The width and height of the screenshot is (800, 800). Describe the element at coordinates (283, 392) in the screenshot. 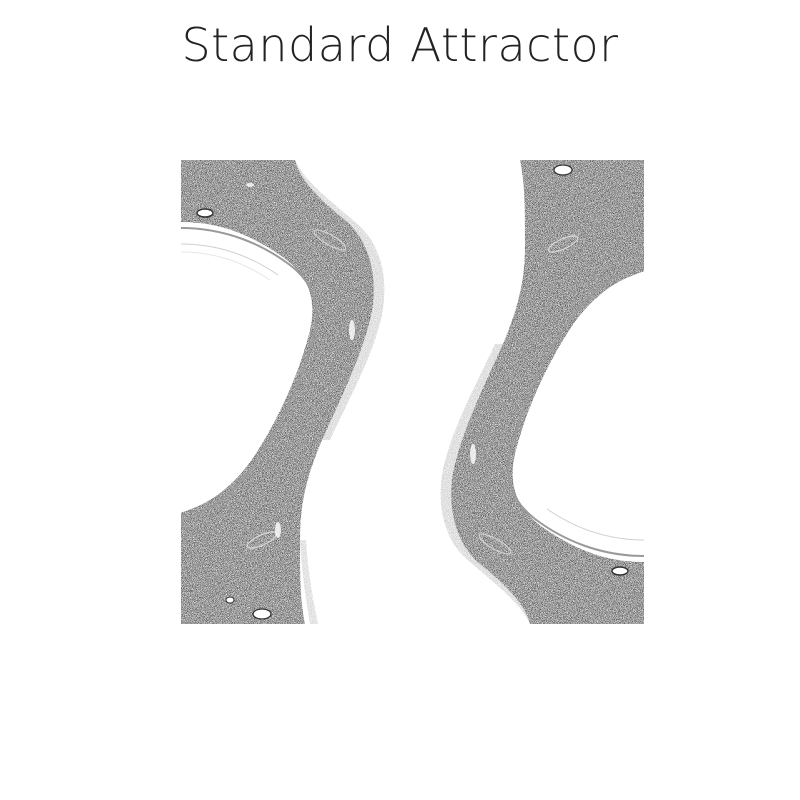

I see `left-chaotic-band` at that location.